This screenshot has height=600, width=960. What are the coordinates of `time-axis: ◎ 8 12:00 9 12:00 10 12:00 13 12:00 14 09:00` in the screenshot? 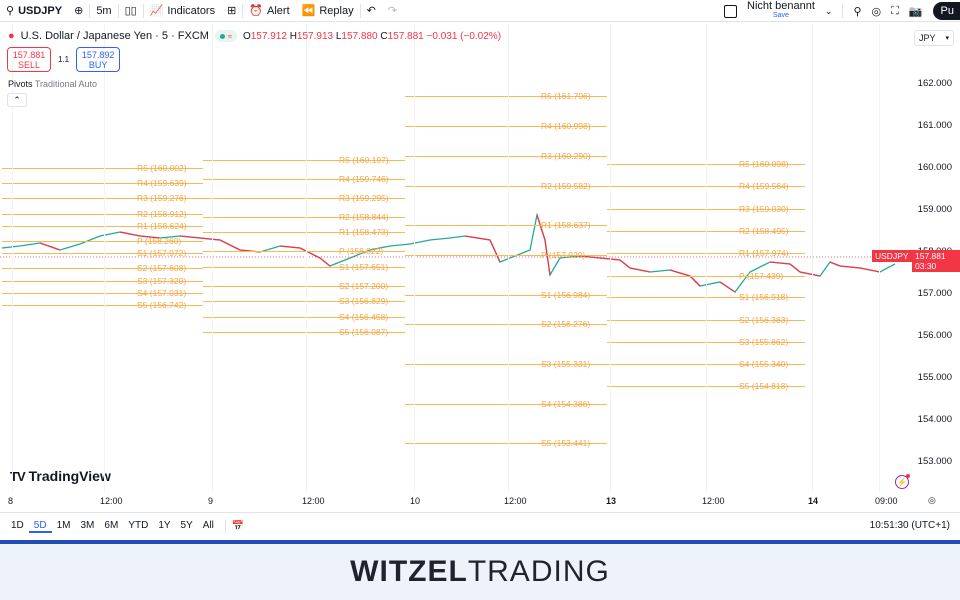 It's located at (480, 502).